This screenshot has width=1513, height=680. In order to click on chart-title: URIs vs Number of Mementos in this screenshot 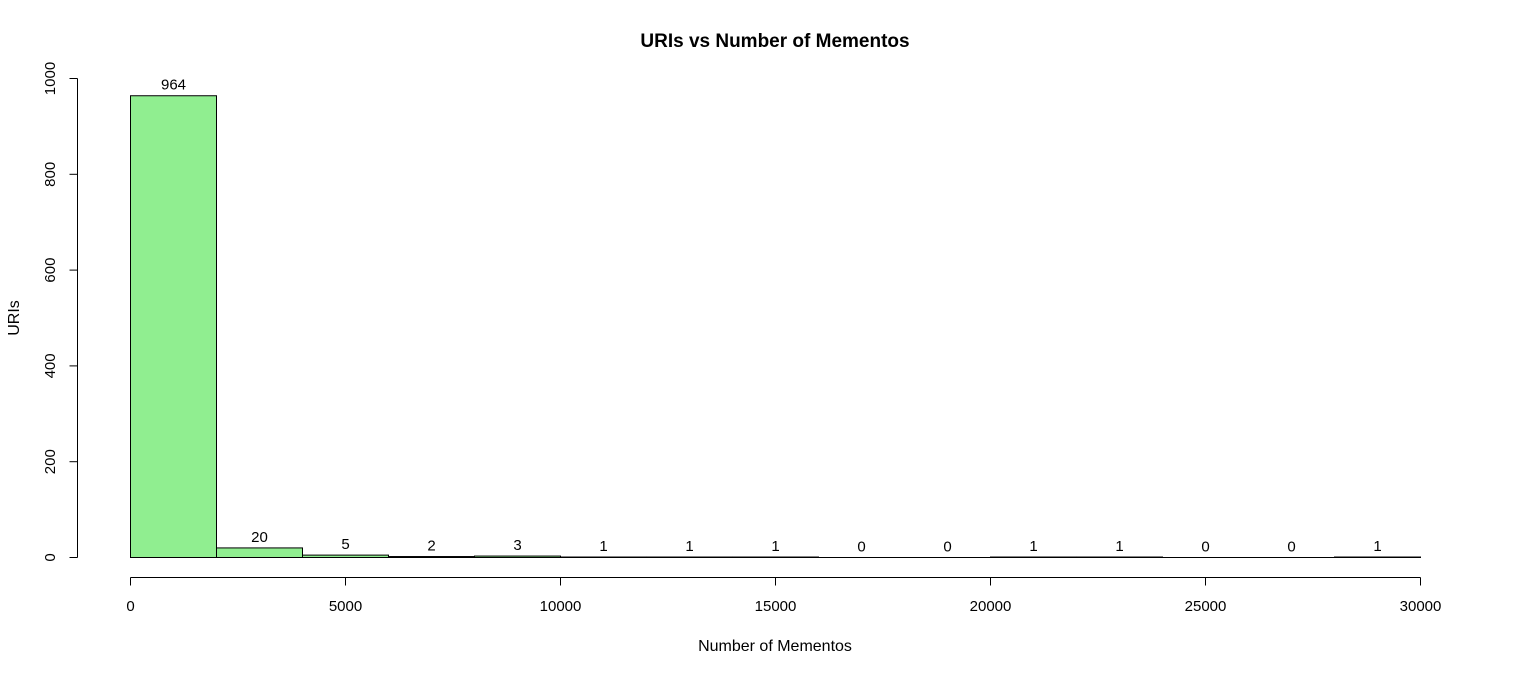, I will do `click(774, 41)`.